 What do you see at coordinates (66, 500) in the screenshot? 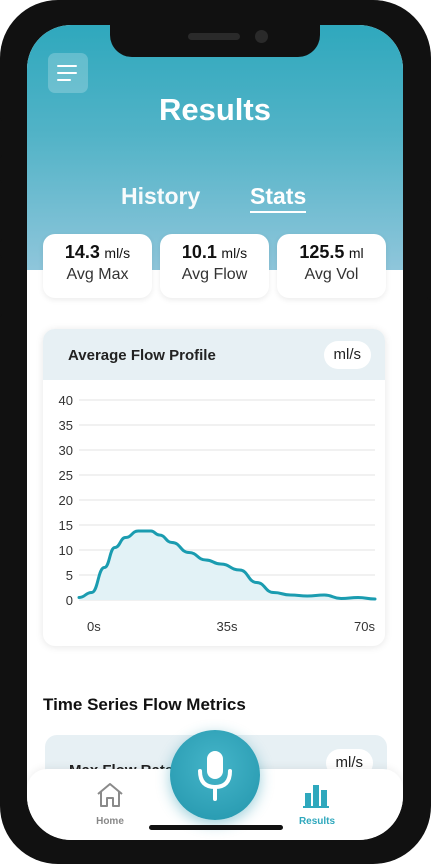
I see `y-tick-label: 20` at bounding box center [66, 500].